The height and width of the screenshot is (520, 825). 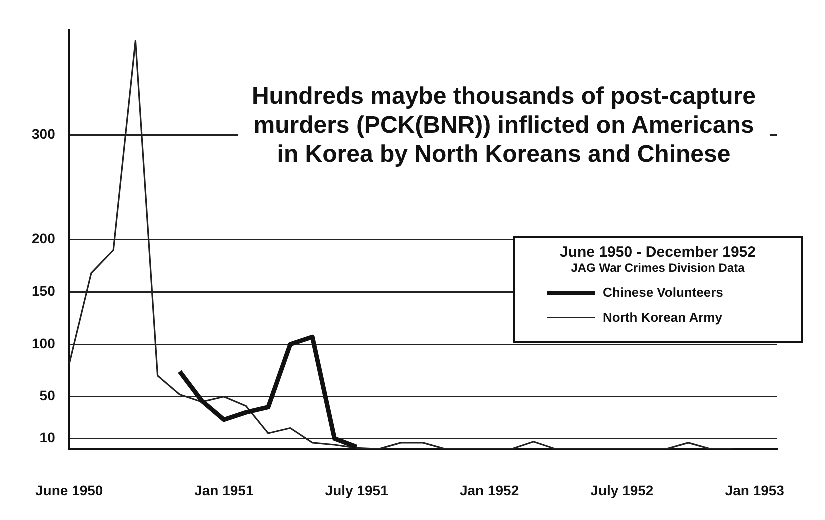 What do you see at coordinates (662, 317) in the screenshot?
I see `legend-label: North Korean Army` at bounding box center [662, 317].